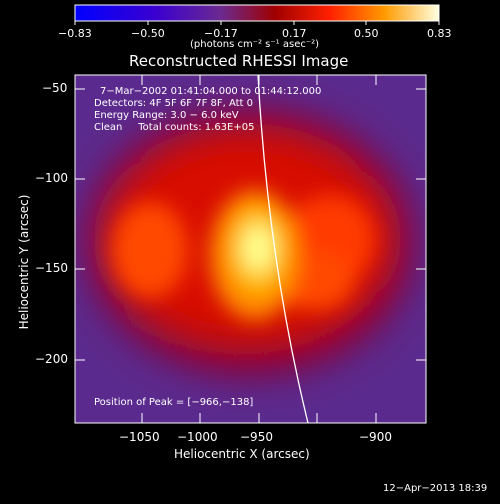  What do you see at coordinates (221, 33) in the screenshot?
I see `colorbar-tick-label: −0.17` at bounding box center [221, 33].